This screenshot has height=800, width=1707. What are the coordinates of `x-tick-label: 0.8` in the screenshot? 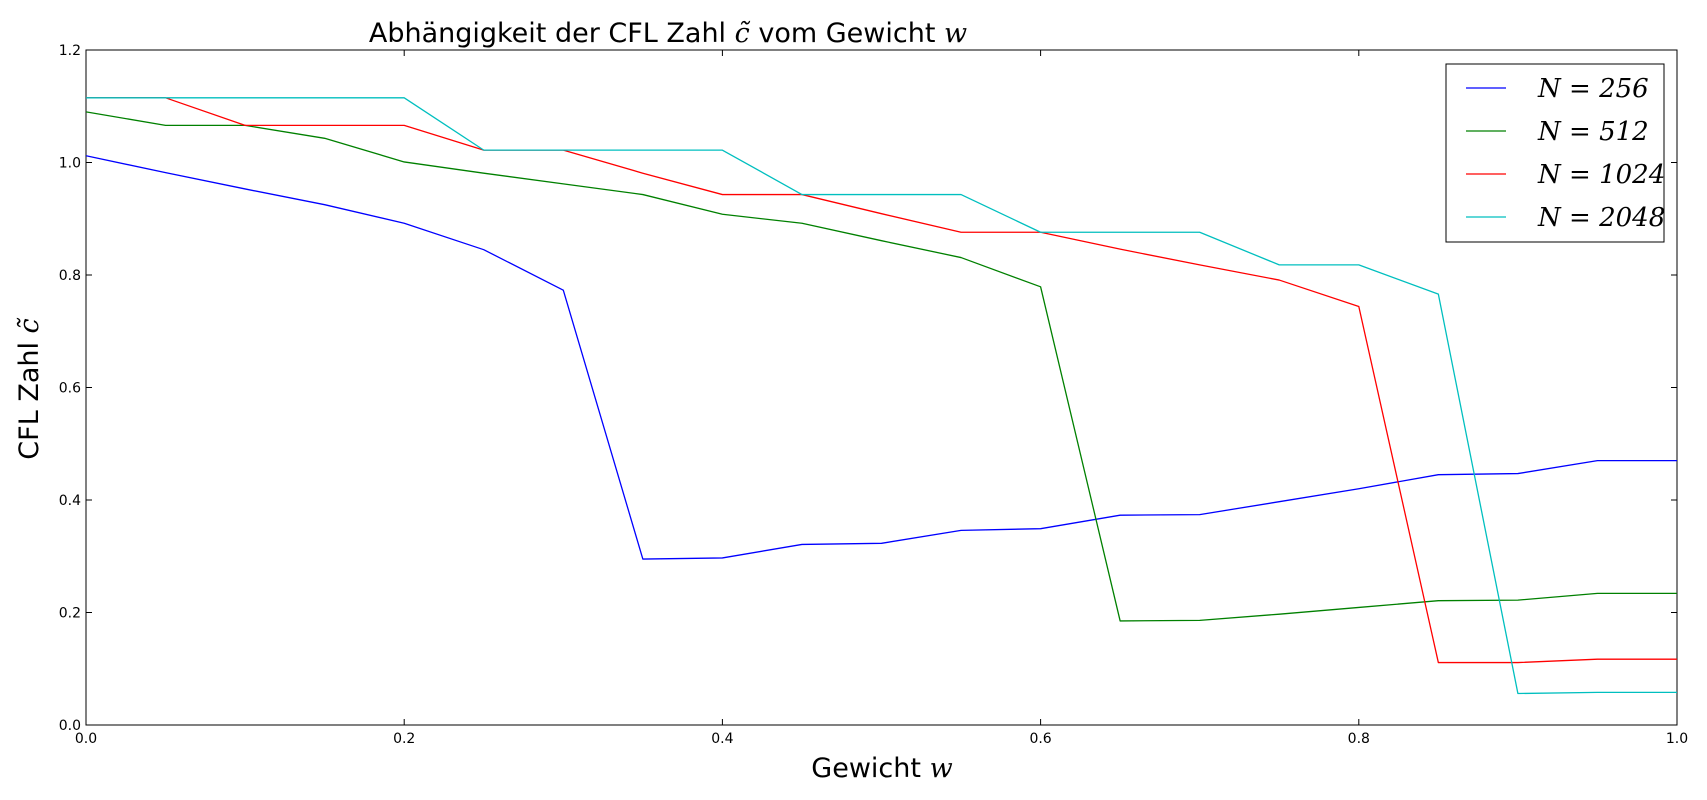 It's located at (1359, 739).